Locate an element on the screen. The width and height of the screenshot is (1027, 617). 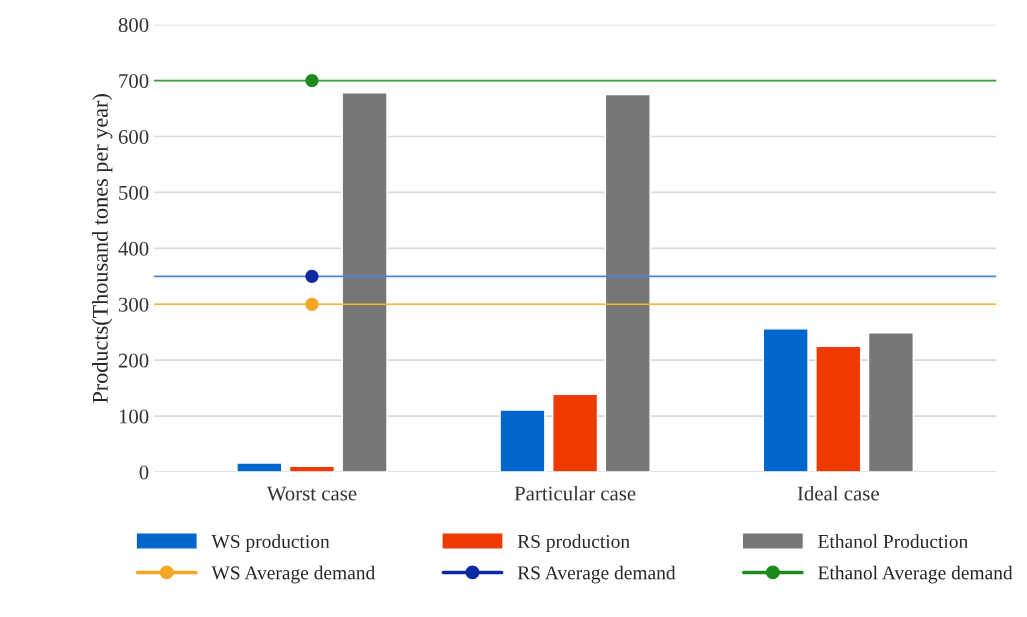
legend-label: RS Average demand is located at coordinates (596, 574).